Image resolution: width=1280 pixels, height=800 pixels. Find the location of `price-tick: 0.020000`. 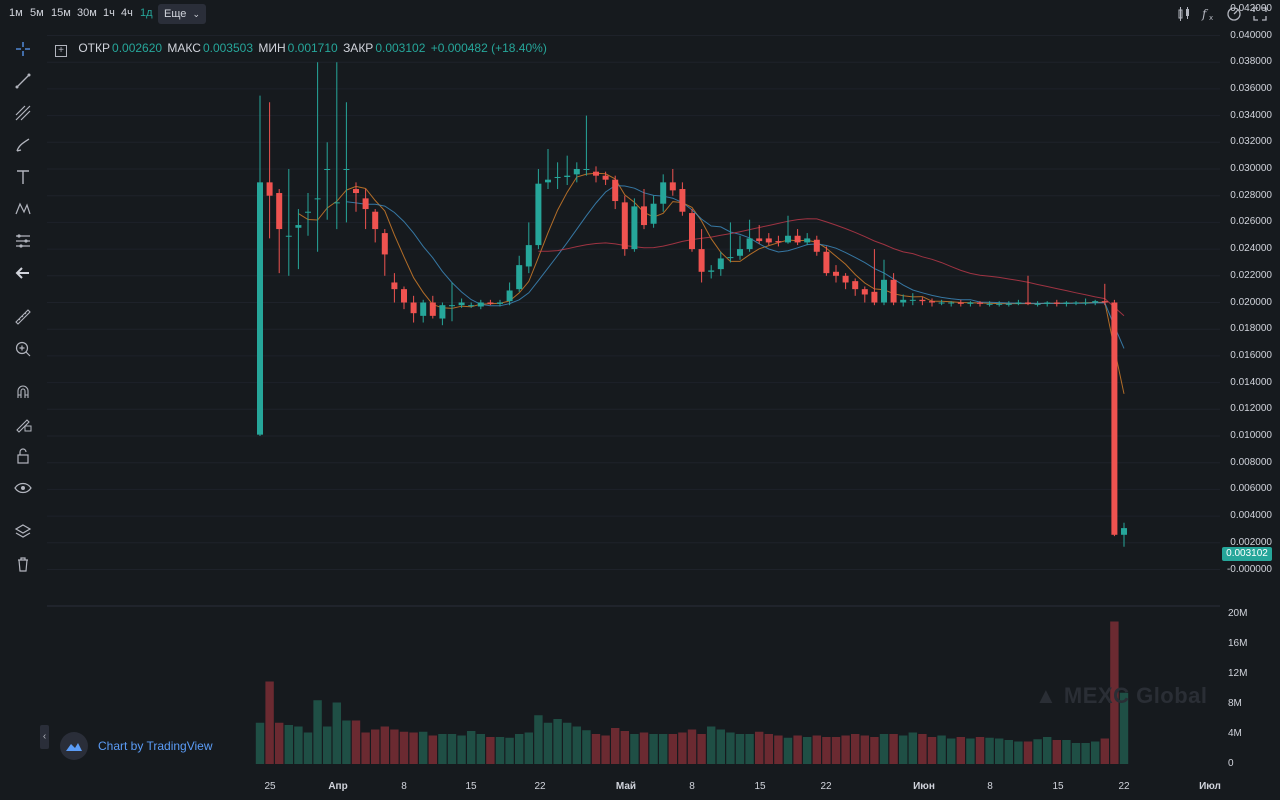

price-tick: 0.020000 is located at coordinates (1251, 302).